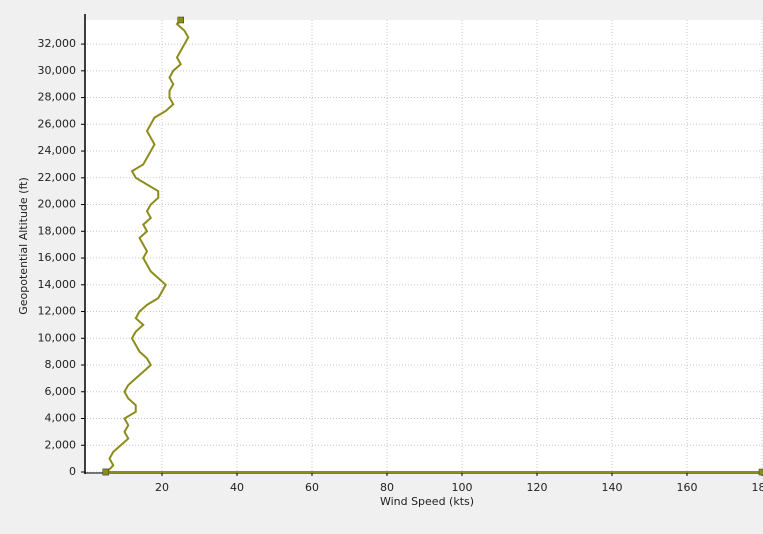 The image size is (763, 534). What do you see at coordinates (427, 501) in the screenshot?
I see `x-axis-label: Wind Speed (kts)` at bounding box center [427, 501].